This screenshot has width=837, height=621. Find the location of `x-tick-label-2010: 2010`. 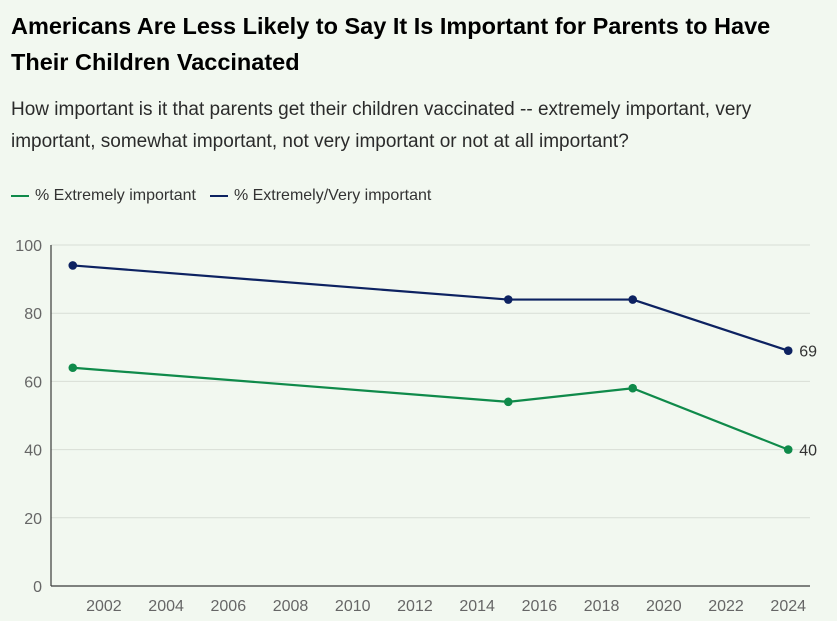

x-tick-label-2010: 2010 is located at coordinates (353, 606).